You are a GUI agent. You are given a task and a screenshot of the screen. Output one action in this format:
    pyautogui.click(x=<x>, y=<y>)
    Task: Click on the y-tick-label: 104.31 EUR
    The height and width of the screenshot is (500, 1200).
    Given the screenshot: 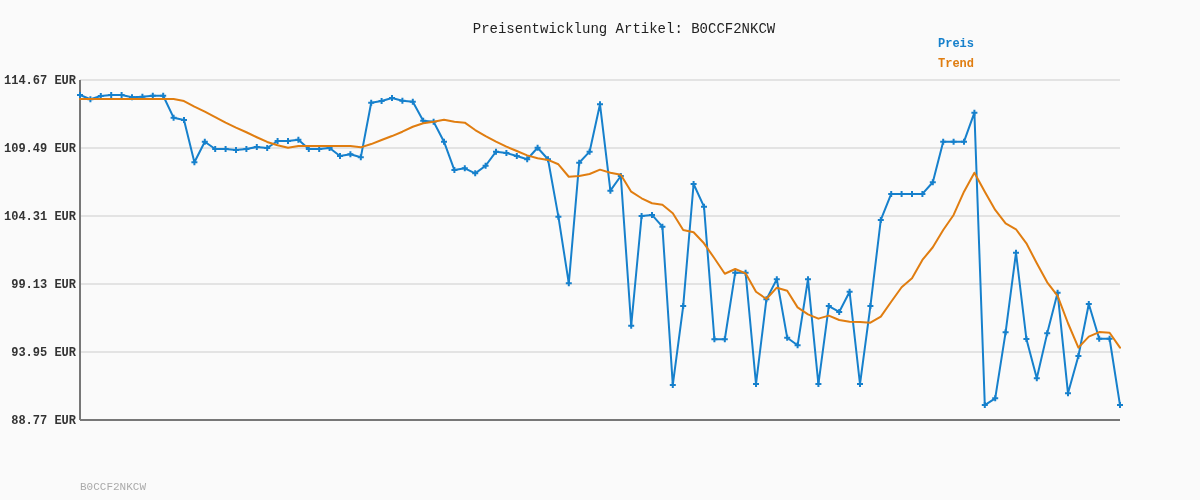 What is the action you would take?
    pyautogui.click(x=40, y=217)
    